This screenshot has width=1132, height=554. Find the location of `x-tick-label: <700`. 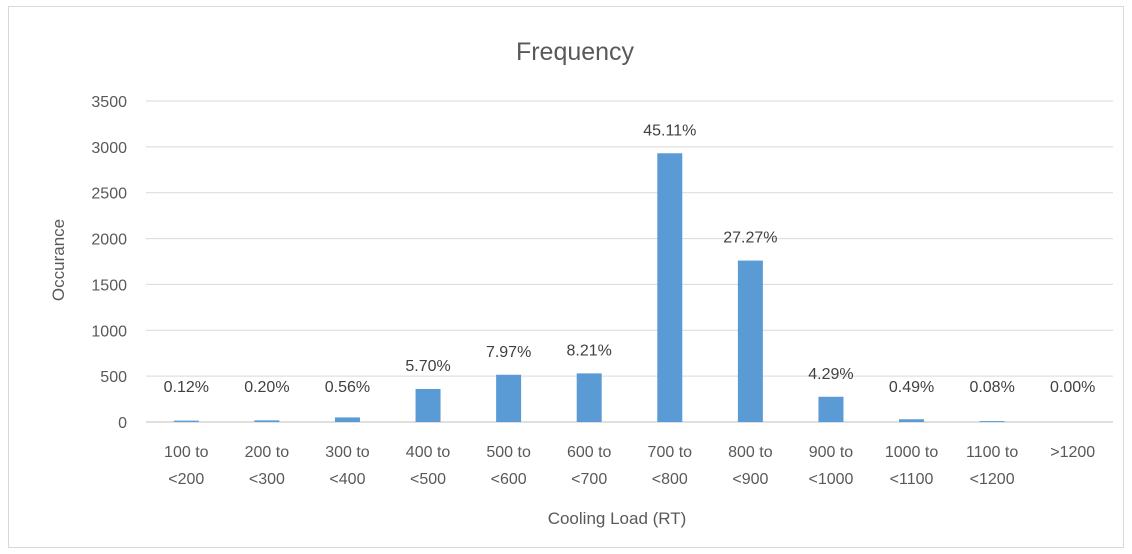

x-tick-label: <700 is located at coordinates (589, 479).